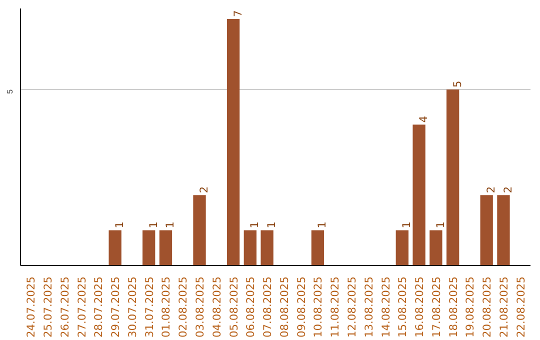 The image size is (540, 340). I want to click on x-tick-label: 05.08.2025, so click(233, 307).